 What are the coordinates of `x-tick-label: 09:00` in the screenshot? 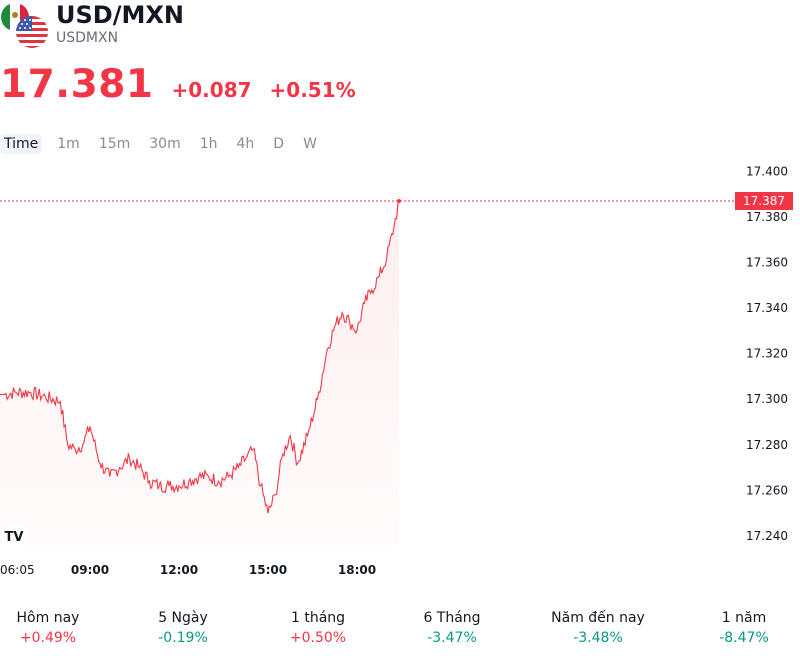 It's located at (90, 570).